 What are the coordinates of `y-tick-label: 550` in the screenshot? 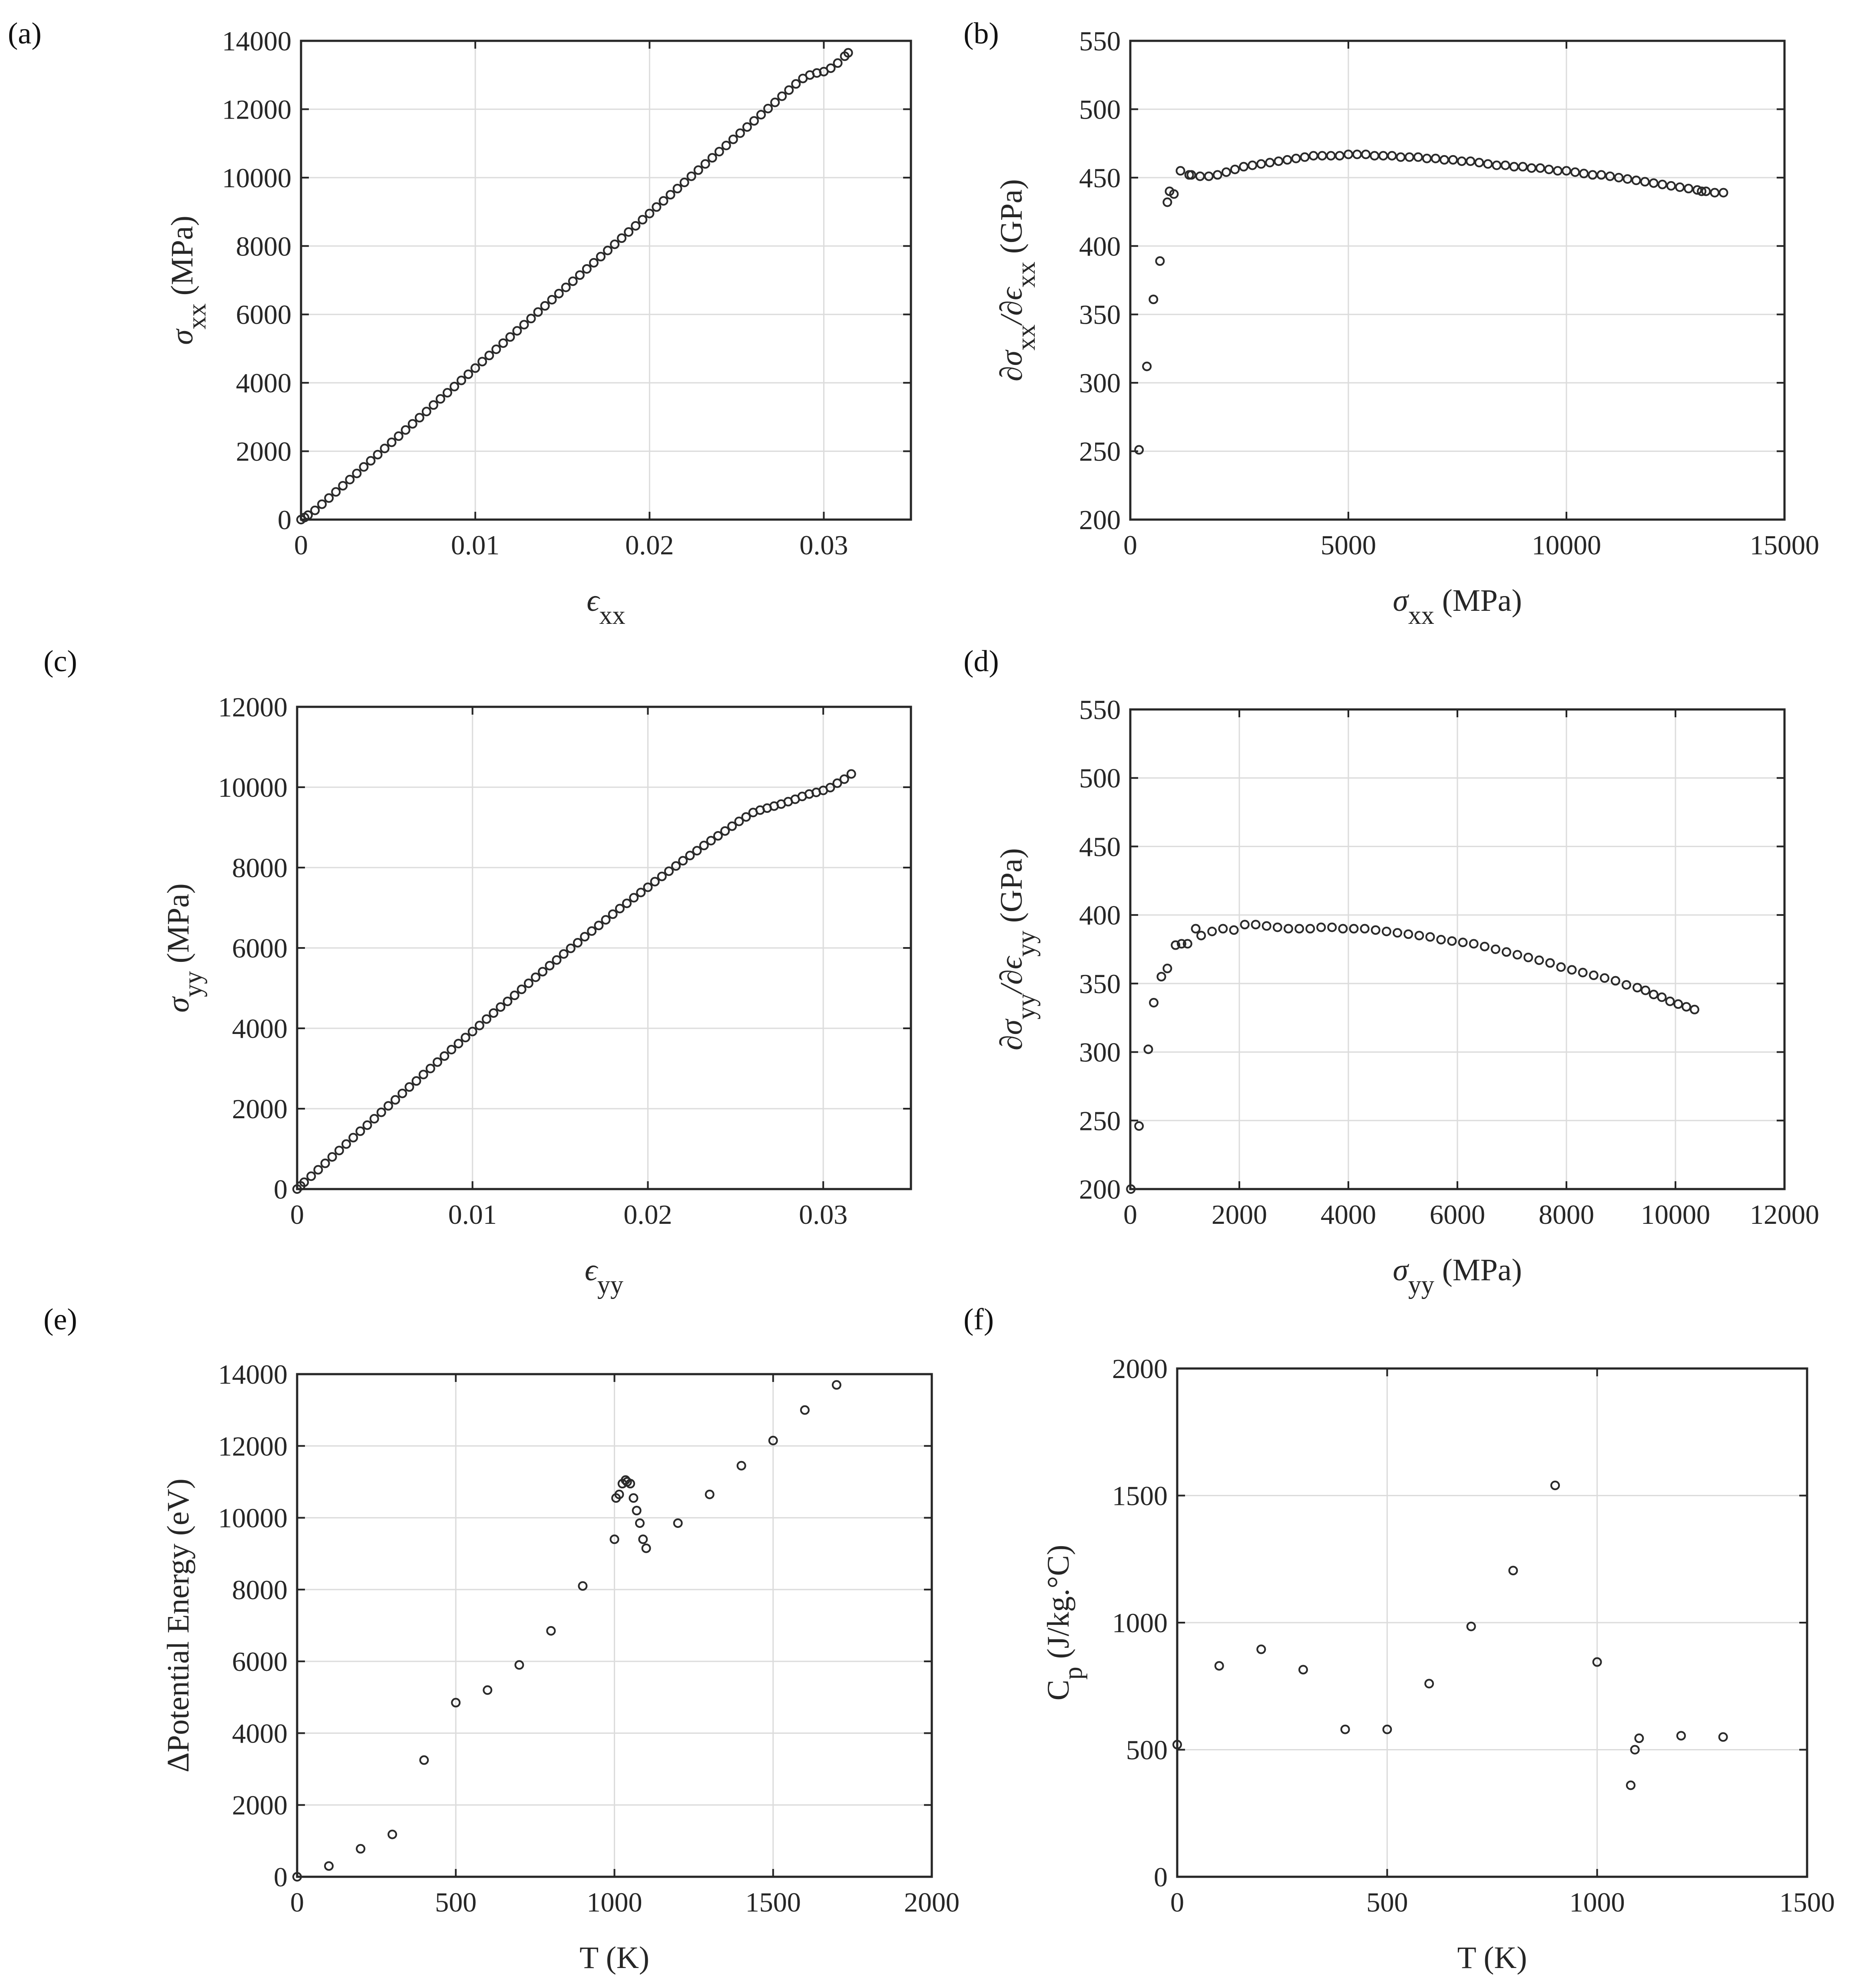 It's located at (1100, 41).